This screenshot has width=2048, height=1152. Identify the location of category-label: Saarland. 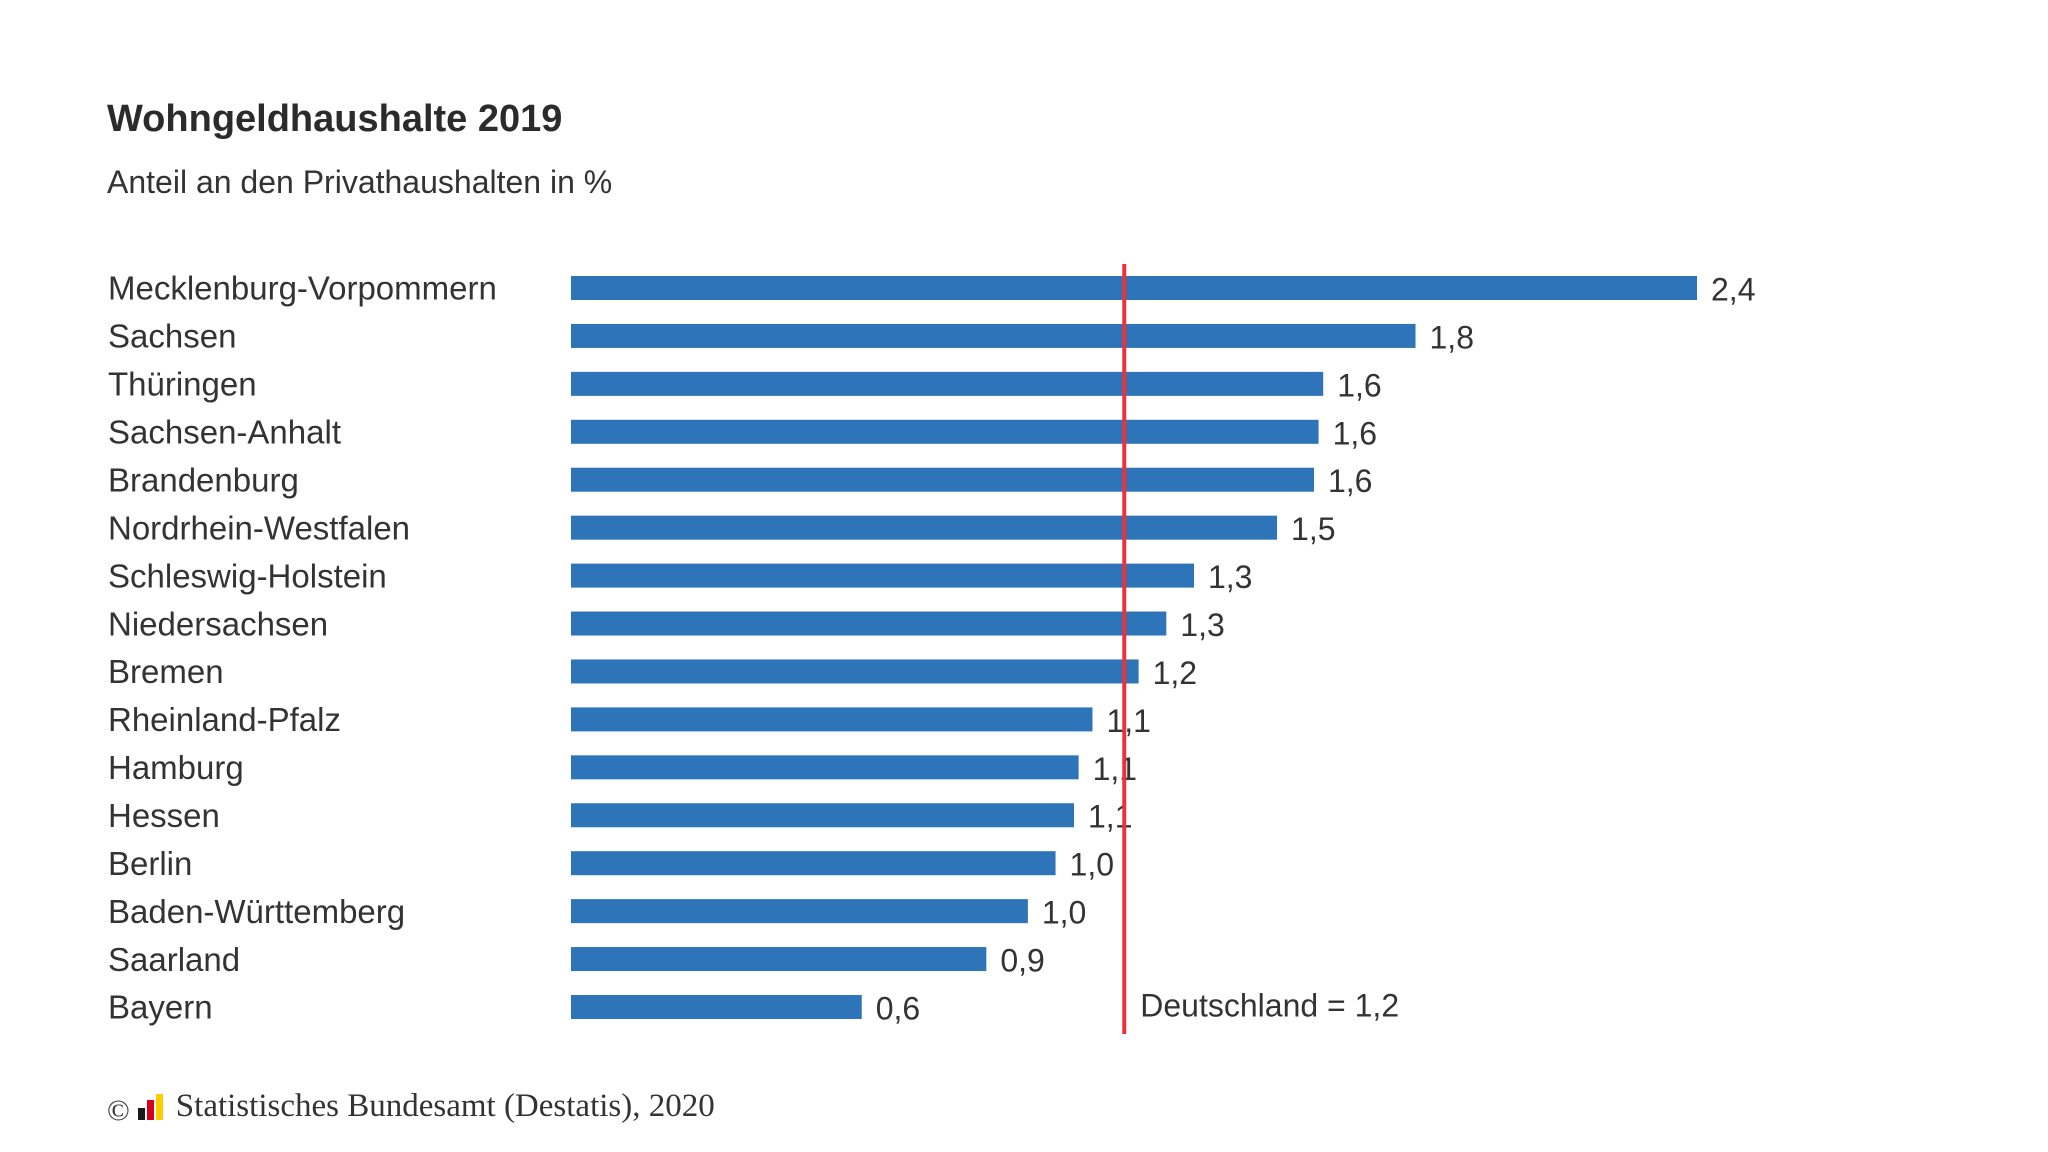
(174, 959).